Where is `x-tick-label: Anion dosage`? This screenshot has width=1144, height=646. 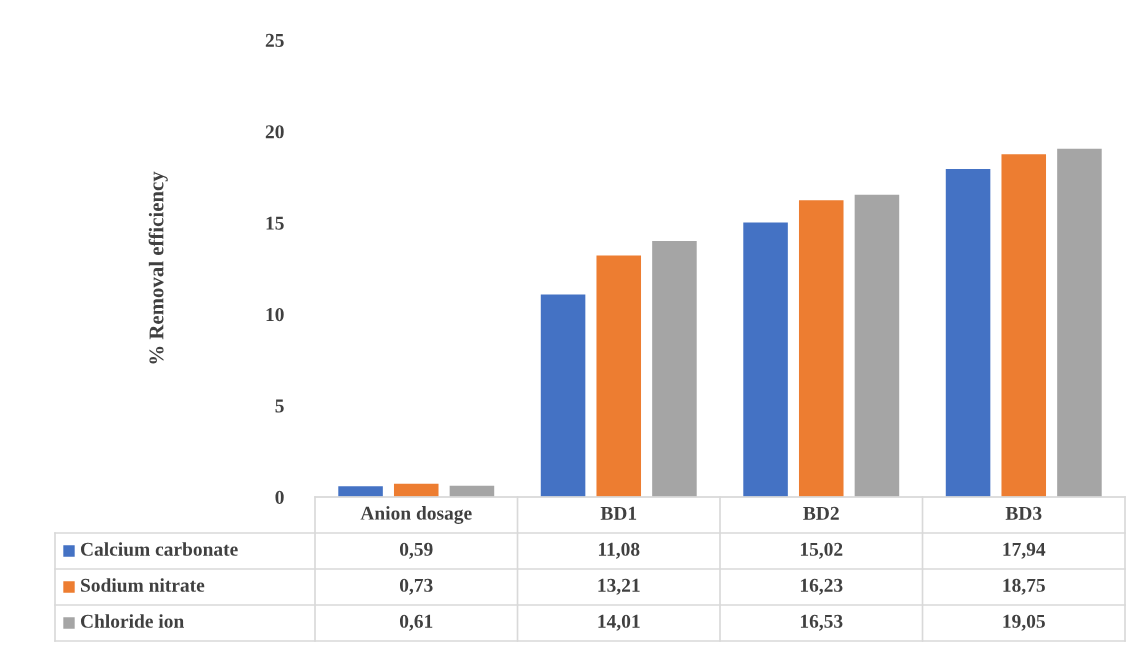
x-tick-label: Anion dosage is located at coordinates (416, 515).